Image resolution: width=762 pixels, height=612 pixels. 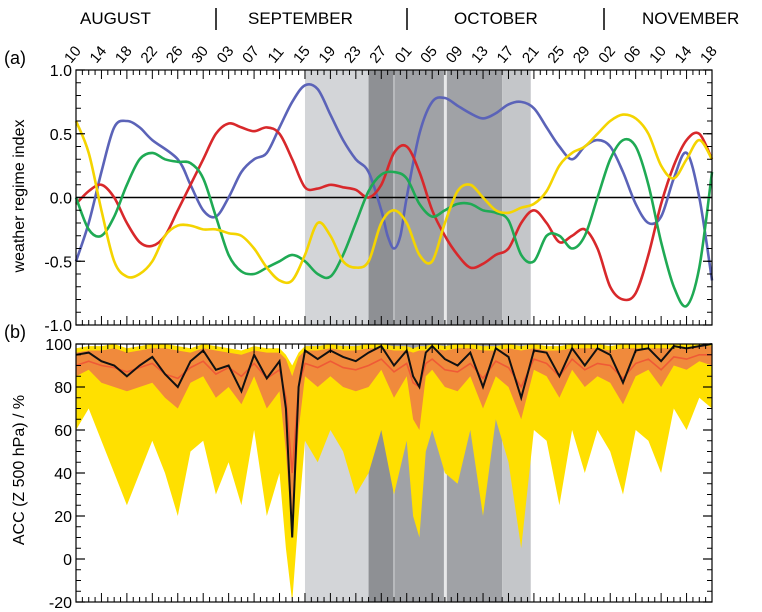 I want to click on panel-a-ylabel: weather regime index, so click(x=19, y=197).